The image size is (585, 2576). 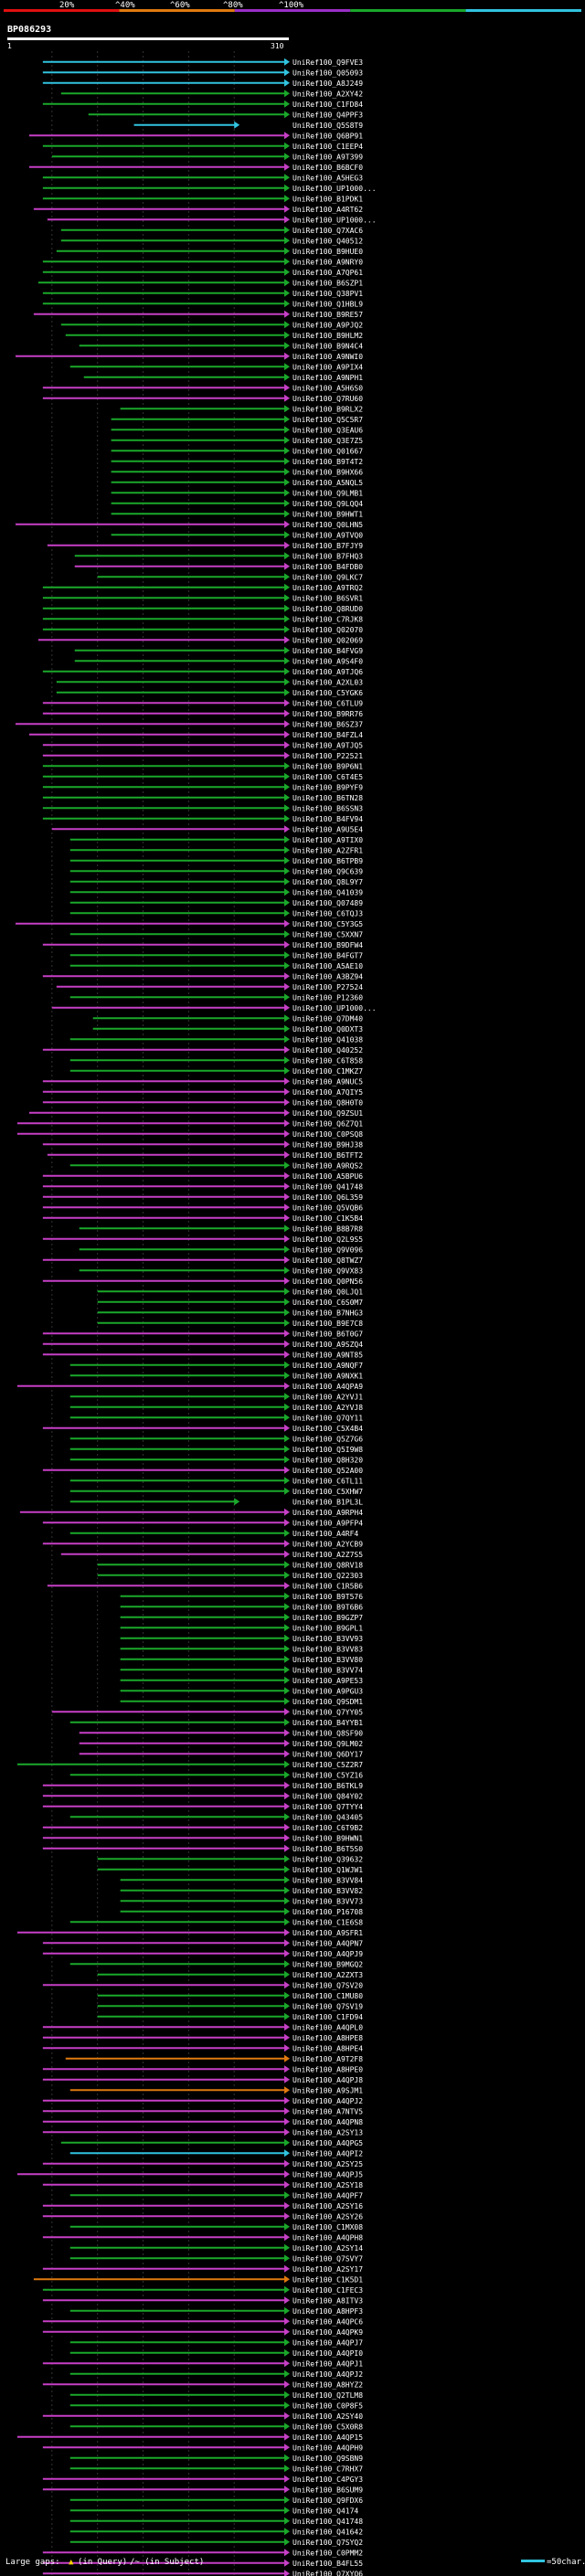 What do you see at coordinates (328, 1439) in the screenshot?
I see `hit-label: UniRef100_Q5Z7G6` at bounding box center [328, 1439].